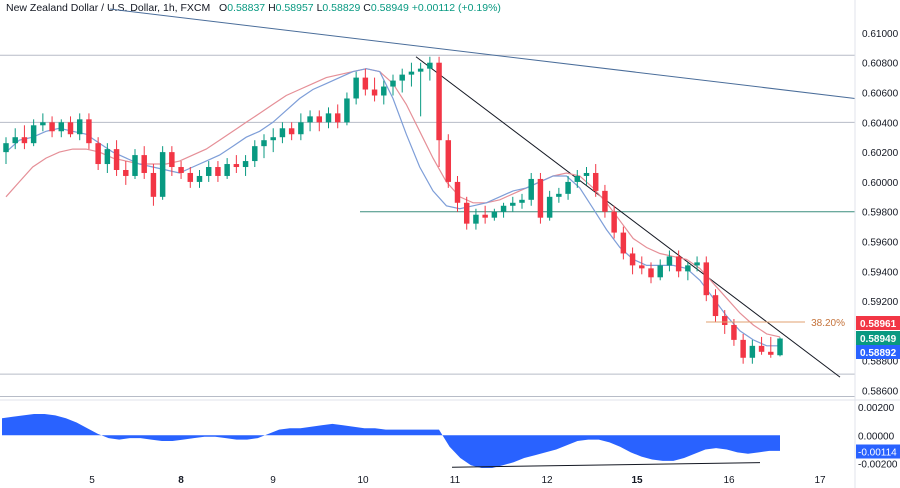 This screenshot has width=900, height=488. Describe the element at coordinates (547, 480) in the screenshot. I see `time-tick-label: 12` at that location.